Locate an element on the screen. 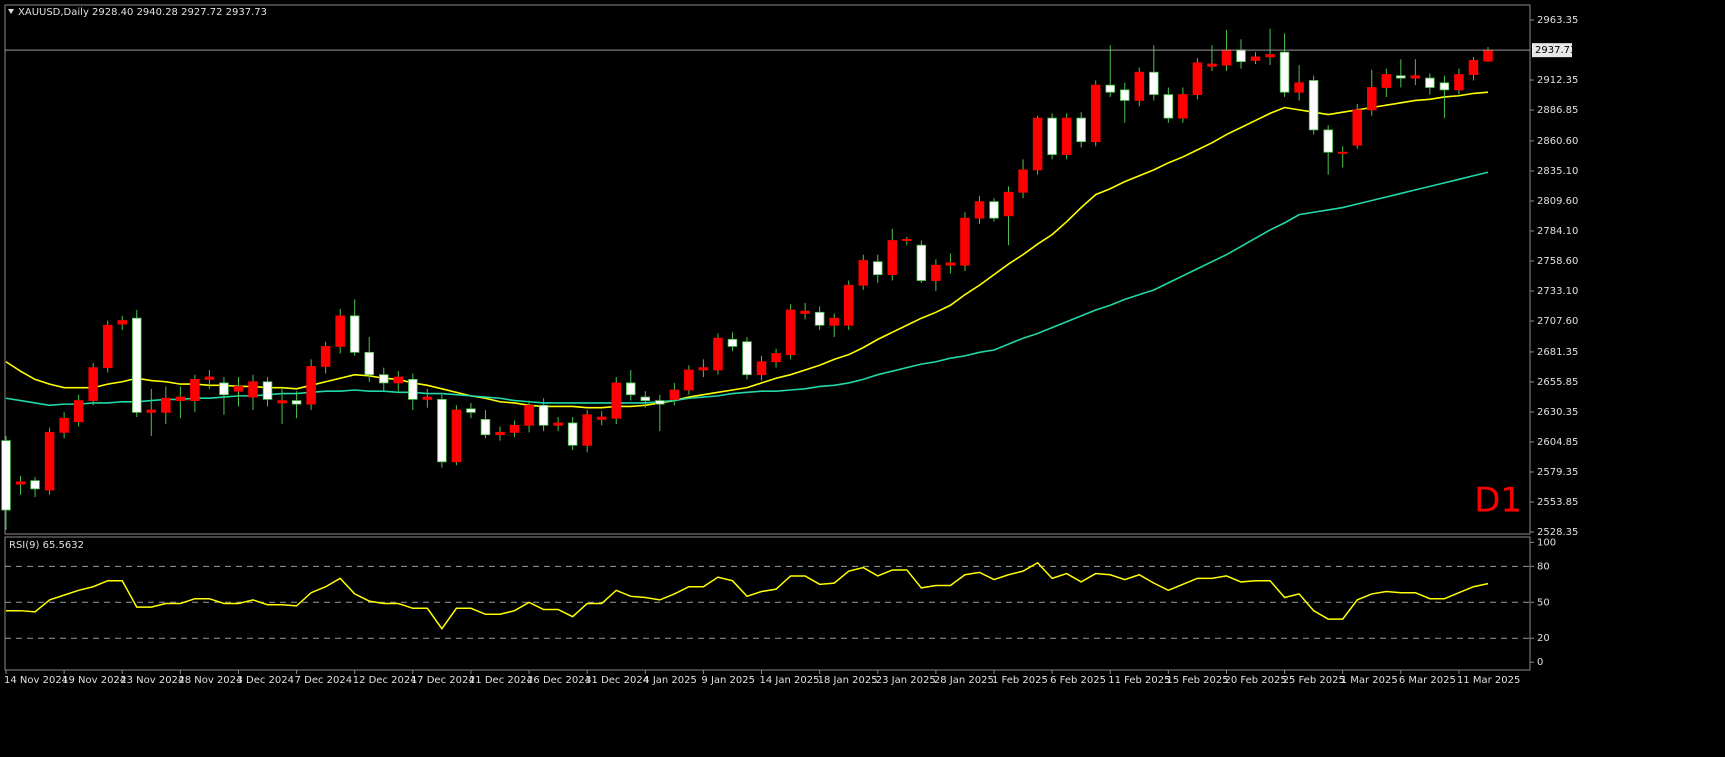  y-tick-label: 2963.35 is located at coordinates (1557, 20).